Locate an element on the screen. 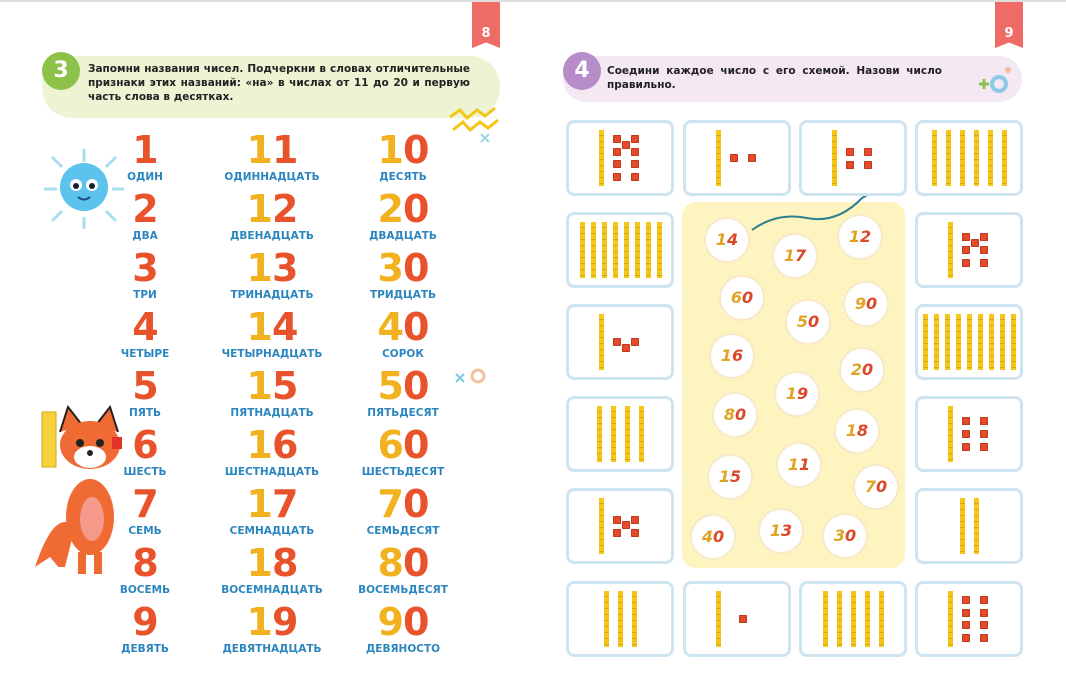  number-entry: 1 ОДИН is located at coordinates (145, 156).